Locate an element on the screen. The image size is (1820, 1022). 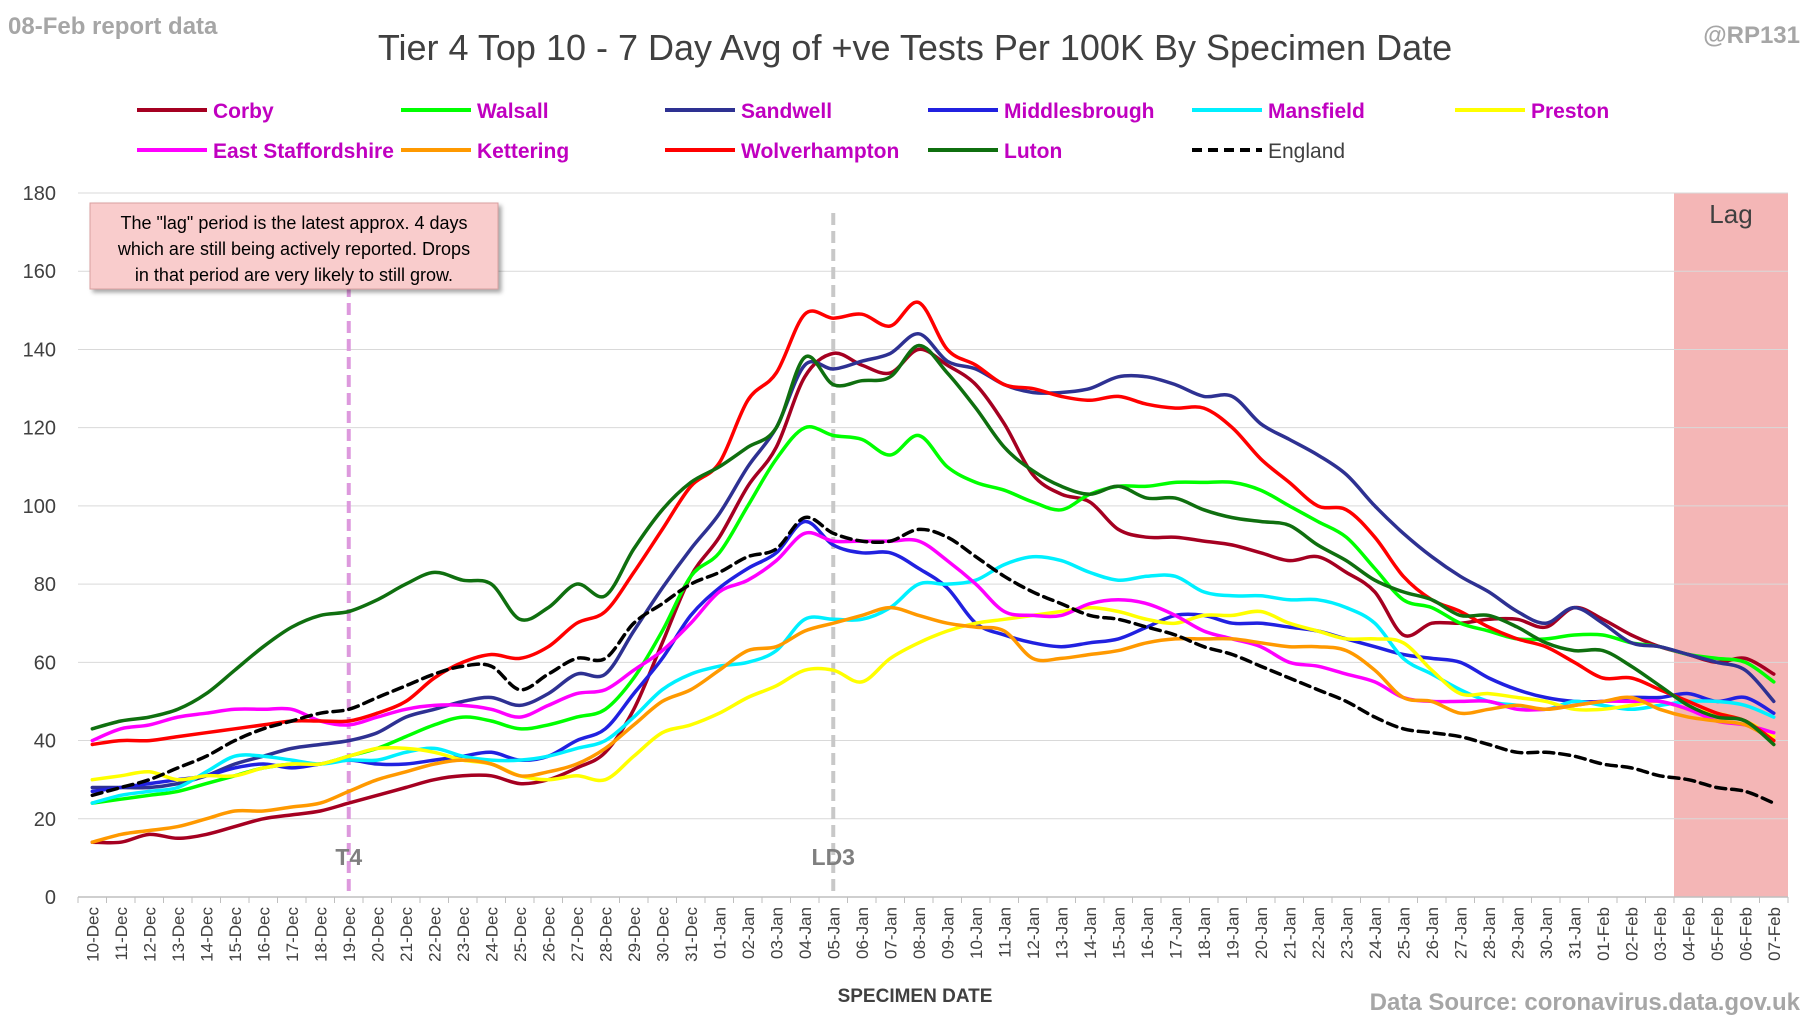
legend-label-east-staffordshire: East Staffordshire is located at coordinates (303, 151).